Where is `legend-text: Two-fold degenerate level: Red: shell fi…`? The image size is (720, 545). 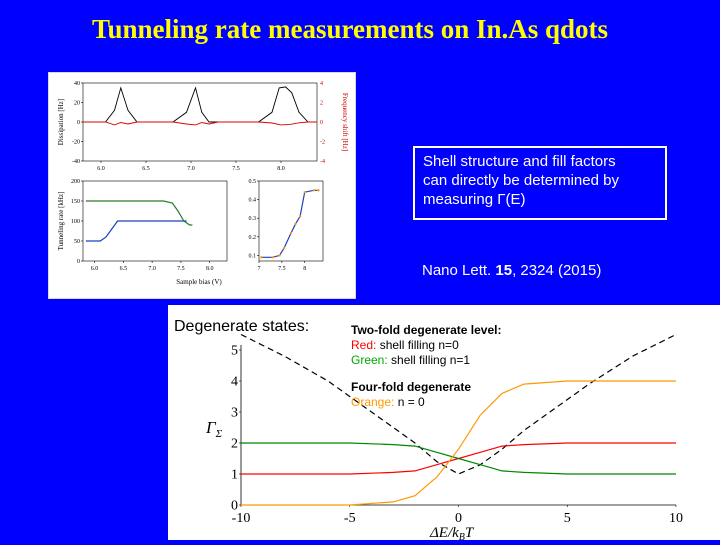
legend-text: Two-fold degenerate level: Red: shell fi… is located at coordinates (426, 366).